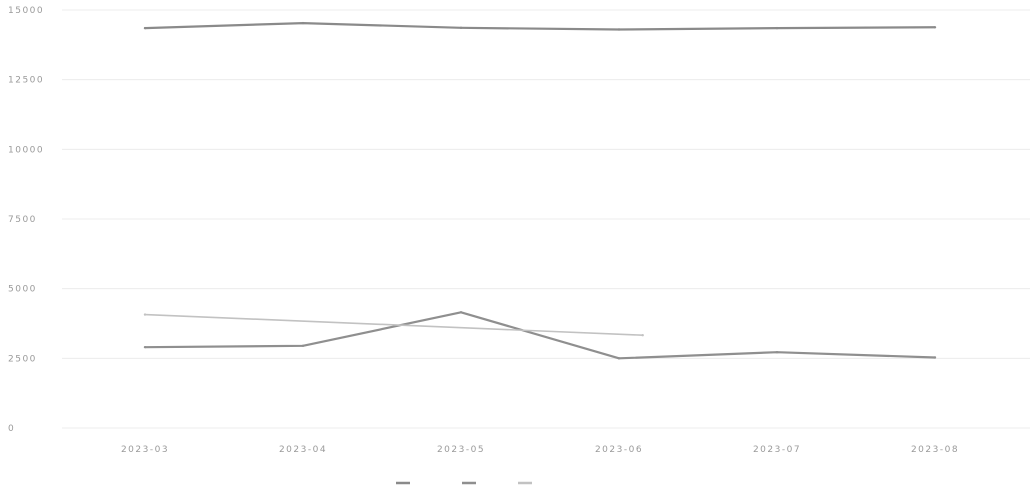 This screenshot has height=497, width=1030. What do you see at coordinates (145, 450) in the screenshot?
I see `x-tick-label: 2023-03` at bounding box center [145, 450].